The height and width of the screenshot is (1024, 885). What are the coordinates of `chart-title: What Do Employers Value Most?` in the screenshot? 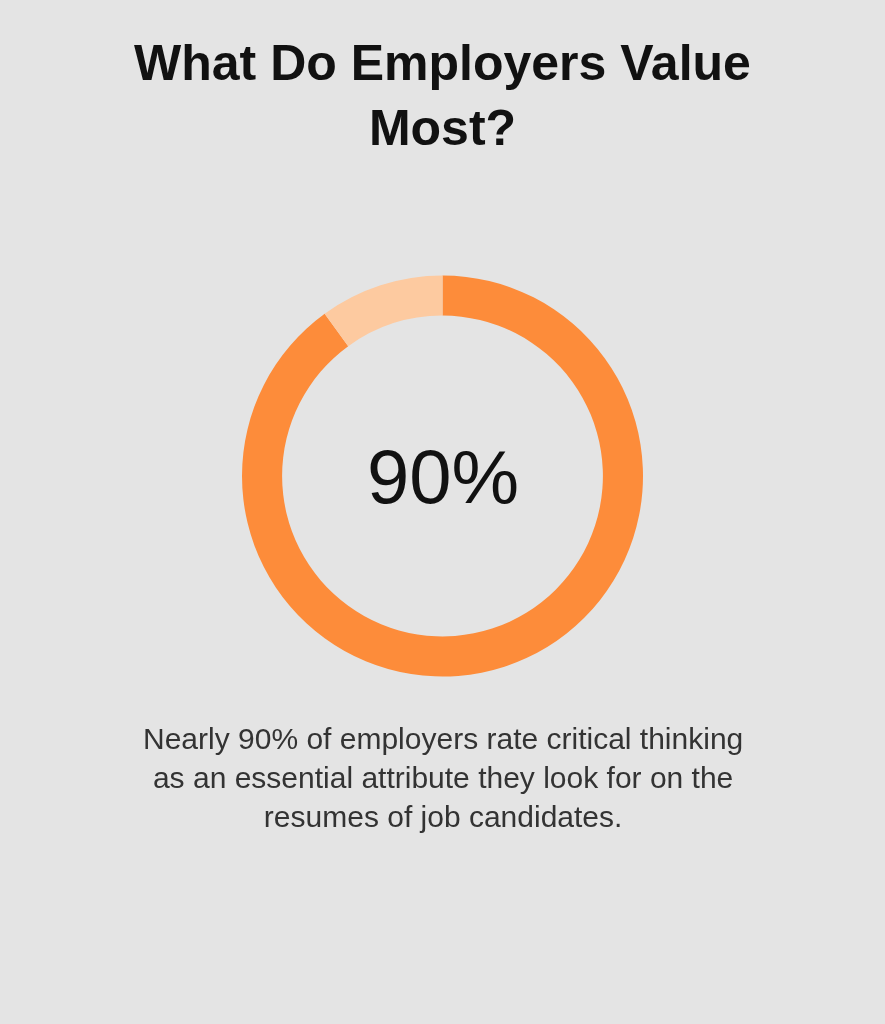 It's located at (442, 95).